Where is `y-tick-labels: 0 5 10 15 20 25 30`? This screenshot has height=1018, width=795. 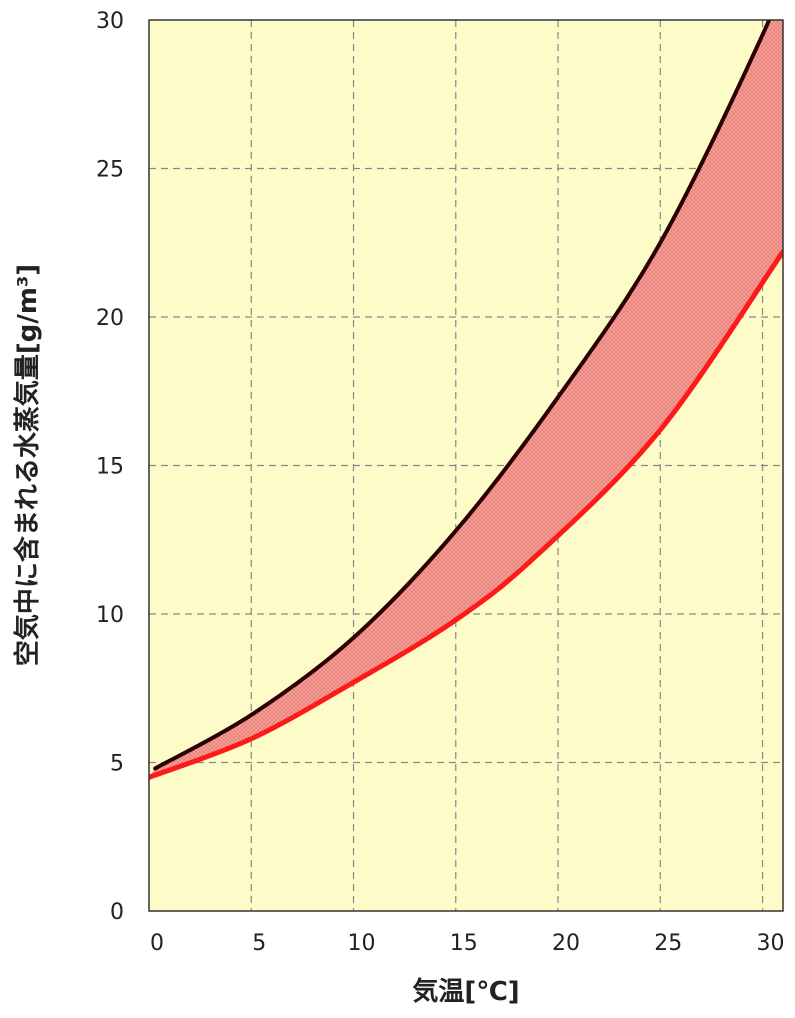
y-tick-labels: 0 5 10 15 20 25 30 is located at coordinates (110, 467).